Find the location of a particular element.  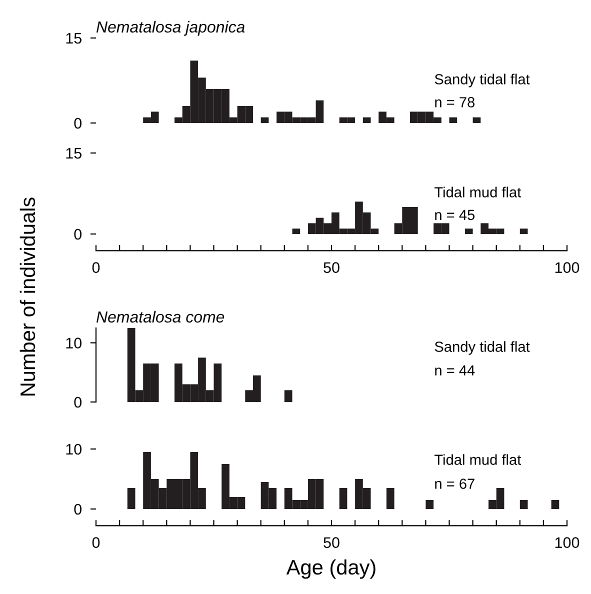

annotation: n = 44 is located at coordinates (455, 370).